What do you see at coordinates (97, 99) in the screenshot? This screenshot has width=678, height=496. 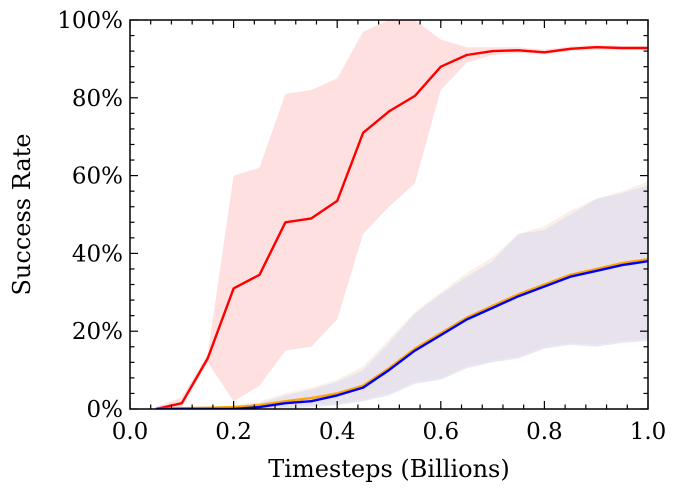 I see `y-tick-label: 80%` at bounding box center [97, 99].